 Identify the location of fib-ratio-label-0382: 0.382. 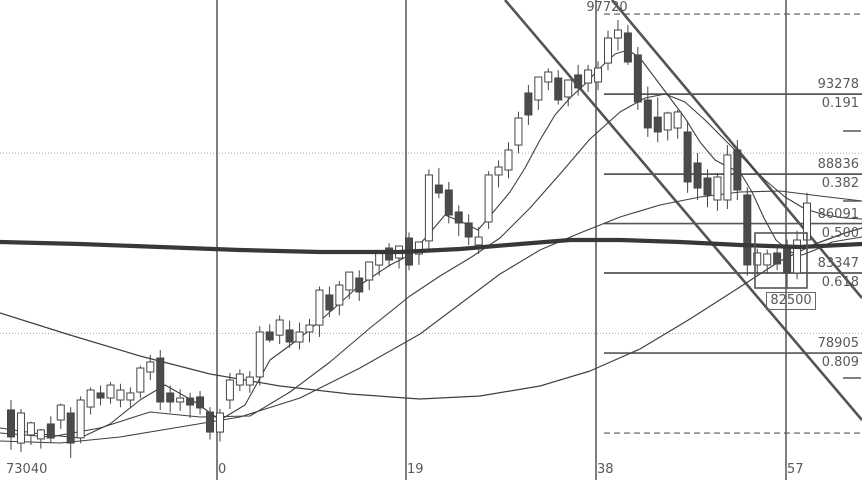
(840, 184).